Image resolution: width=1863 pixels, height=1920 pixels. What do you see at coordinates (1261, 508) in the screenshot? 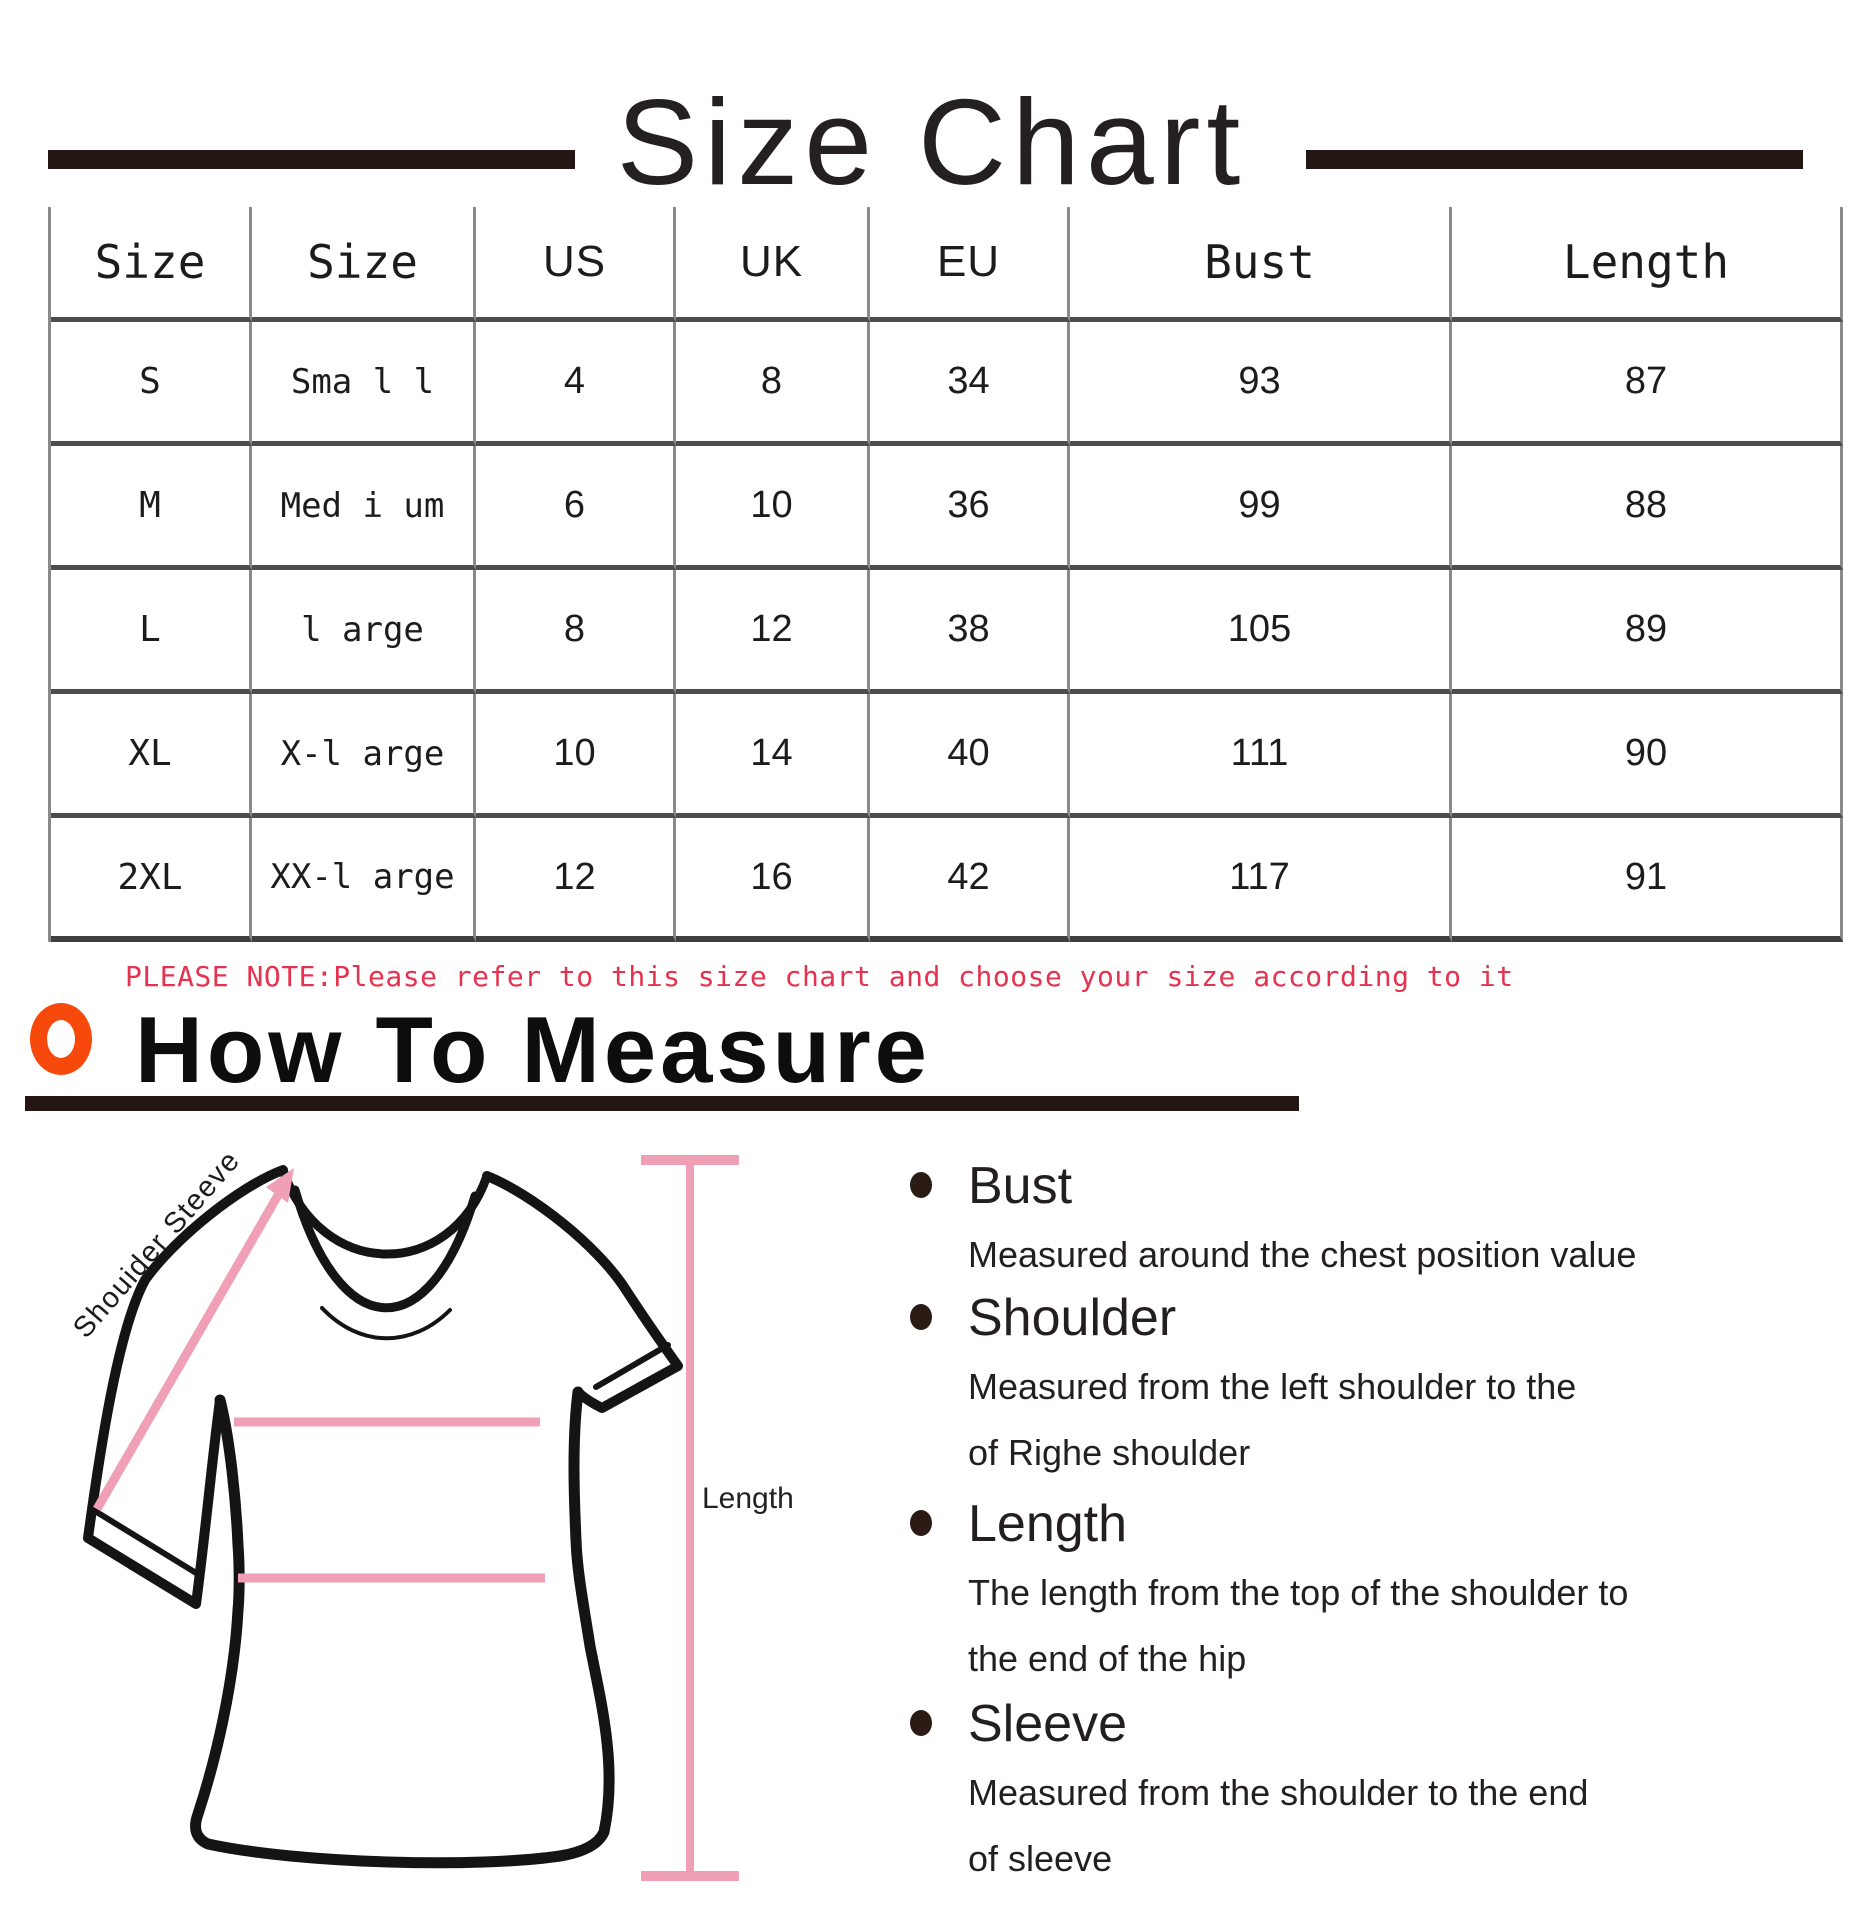
I see `table-cell: 99` at bounding box center [1261, 508].